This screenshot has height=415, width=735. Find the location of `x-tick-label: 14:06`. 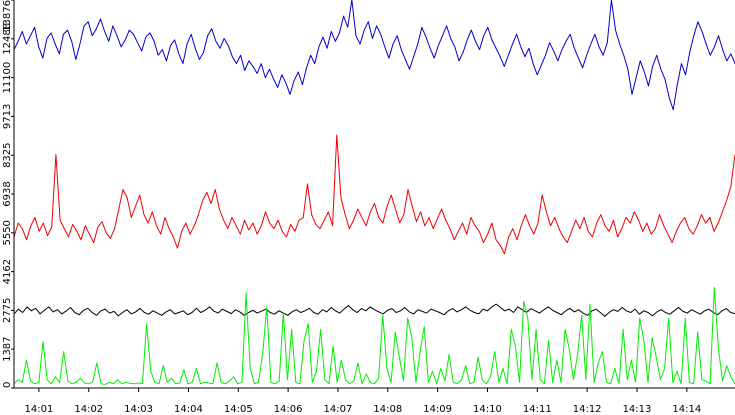

x-tick-label: 14:06 is located at coordinates (288, 409).